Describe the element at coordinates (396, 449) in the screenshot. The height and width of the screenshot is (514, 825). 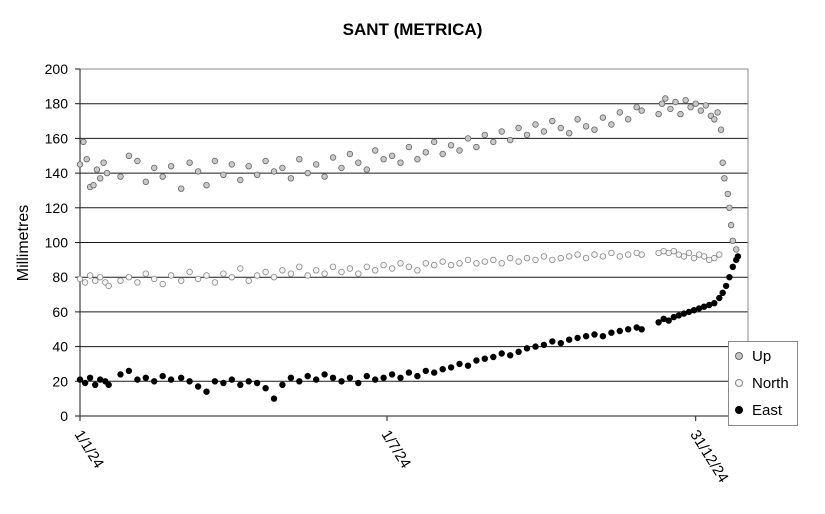
I see `x-tick-label-1: 1/7/24` at that location.